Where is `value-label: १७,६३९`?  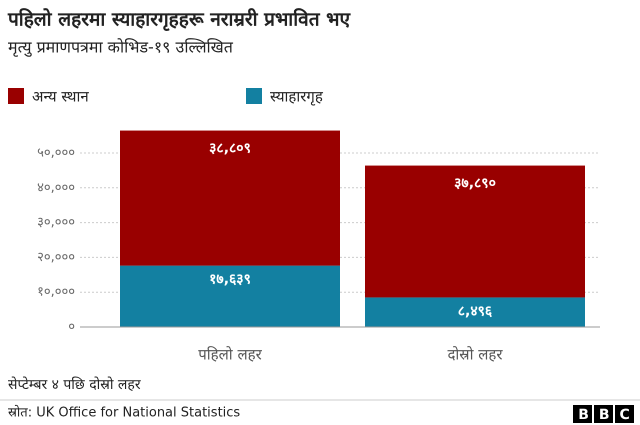 value-label: १७,६३९ is located at coordinates (230, 280).